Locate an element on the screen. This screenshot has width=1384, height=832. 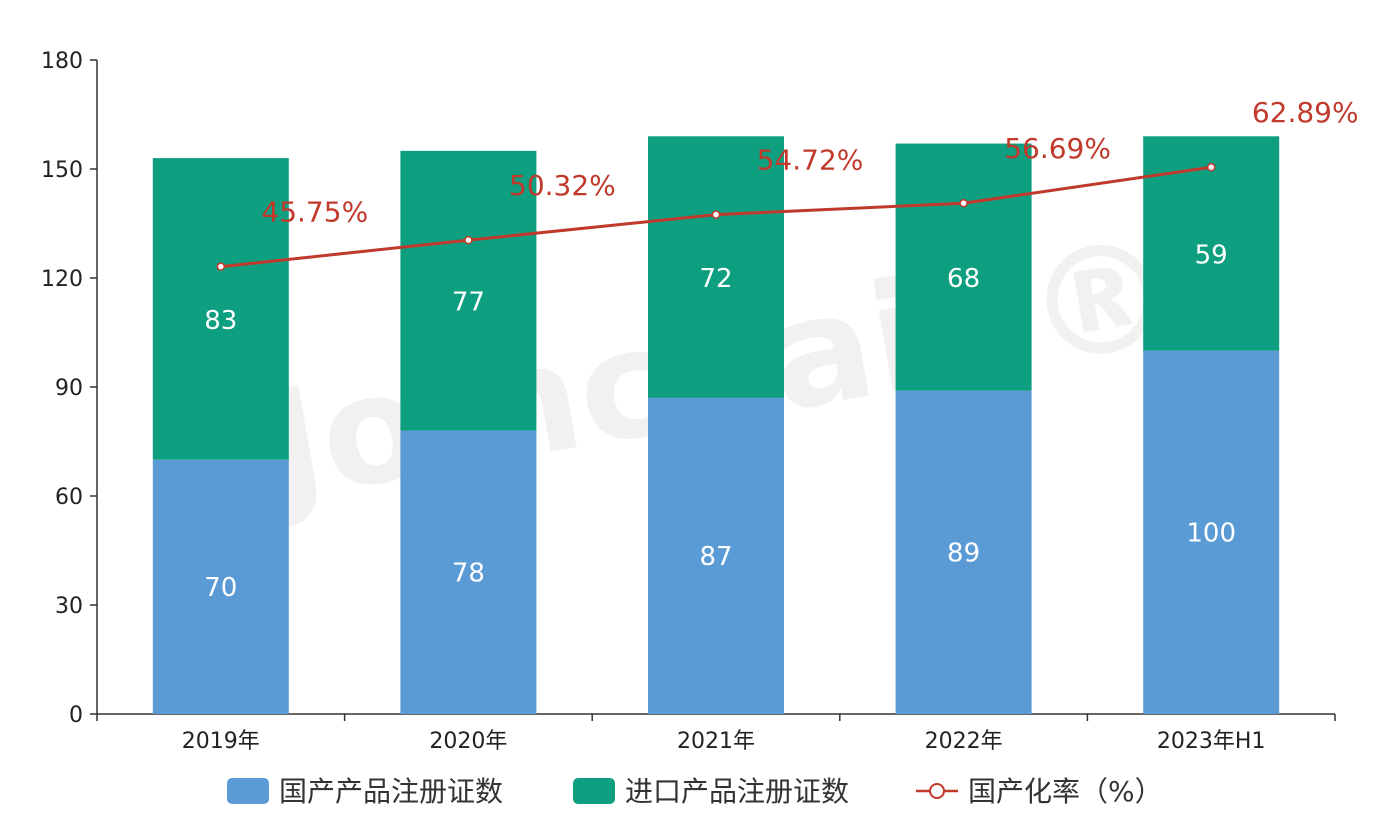
rate-label: 56.69% is located at coordinates (1057, 148).